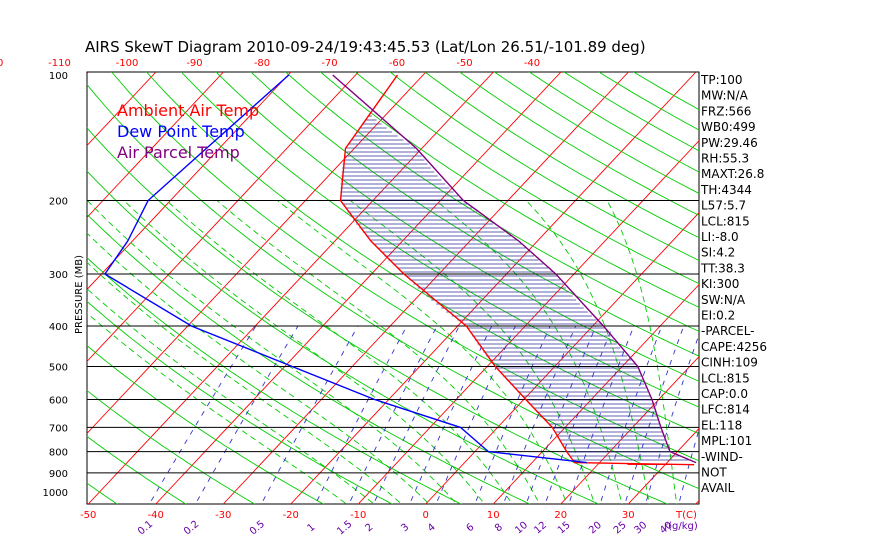 This screenshot has width=870, height=560. I want to click on index-entry: CINH:109, so click(729, 363).